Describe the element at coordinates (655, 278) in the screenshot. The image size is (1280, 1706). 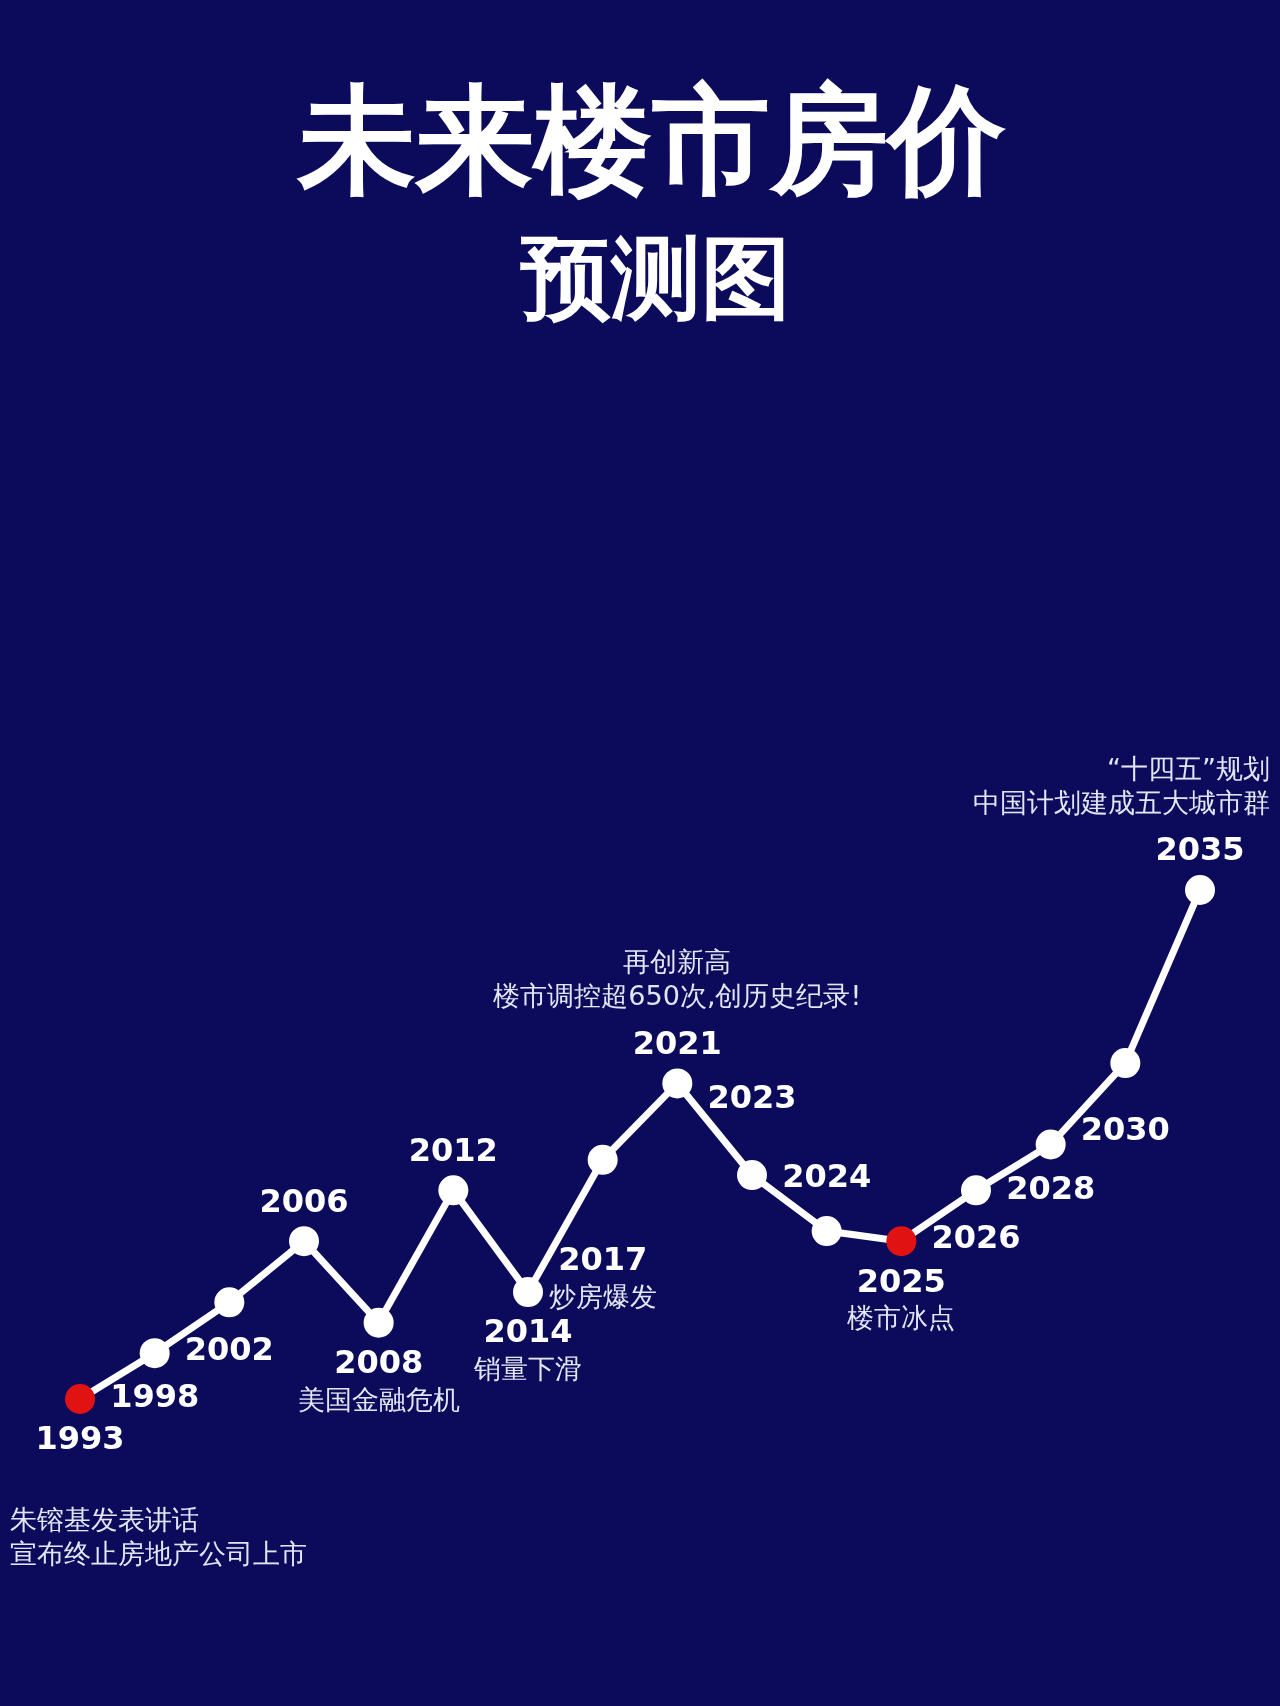
I see `chart-subtitle: 预测图` at that location.